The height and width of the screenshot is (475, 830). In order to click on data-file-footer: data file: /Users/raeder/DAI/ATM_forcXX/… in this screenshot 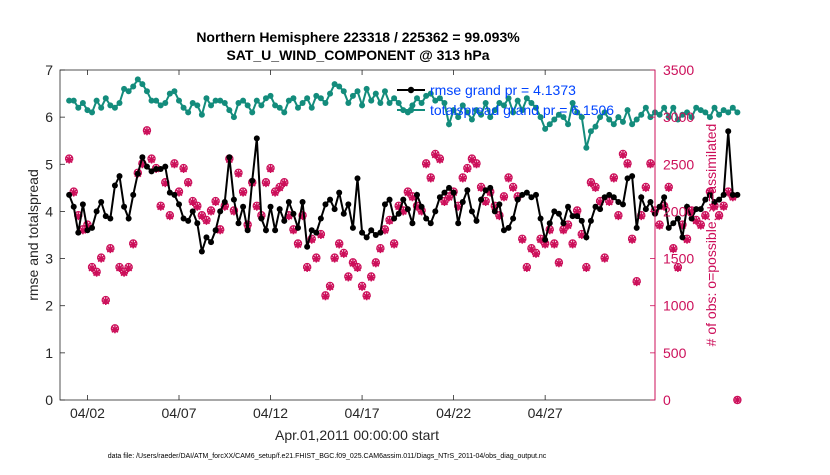, I will do `click(327, 456)`.